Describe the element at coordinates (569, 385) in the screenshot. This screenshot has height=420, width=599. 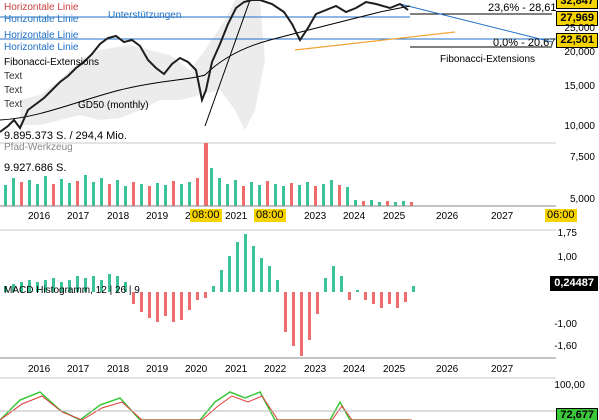
I see `rsi-axis-100: 100,00` at that location.